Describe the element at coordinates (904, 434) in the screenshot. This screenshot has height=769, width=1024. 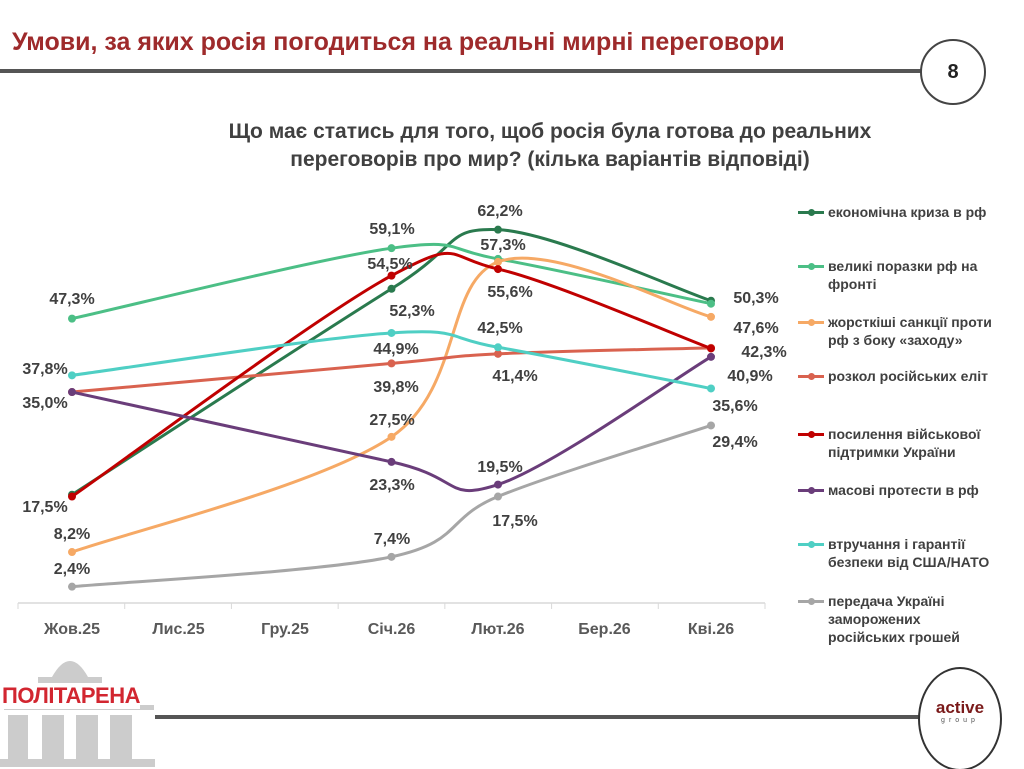
I see `legend-label-line: посилення військової` at that location.